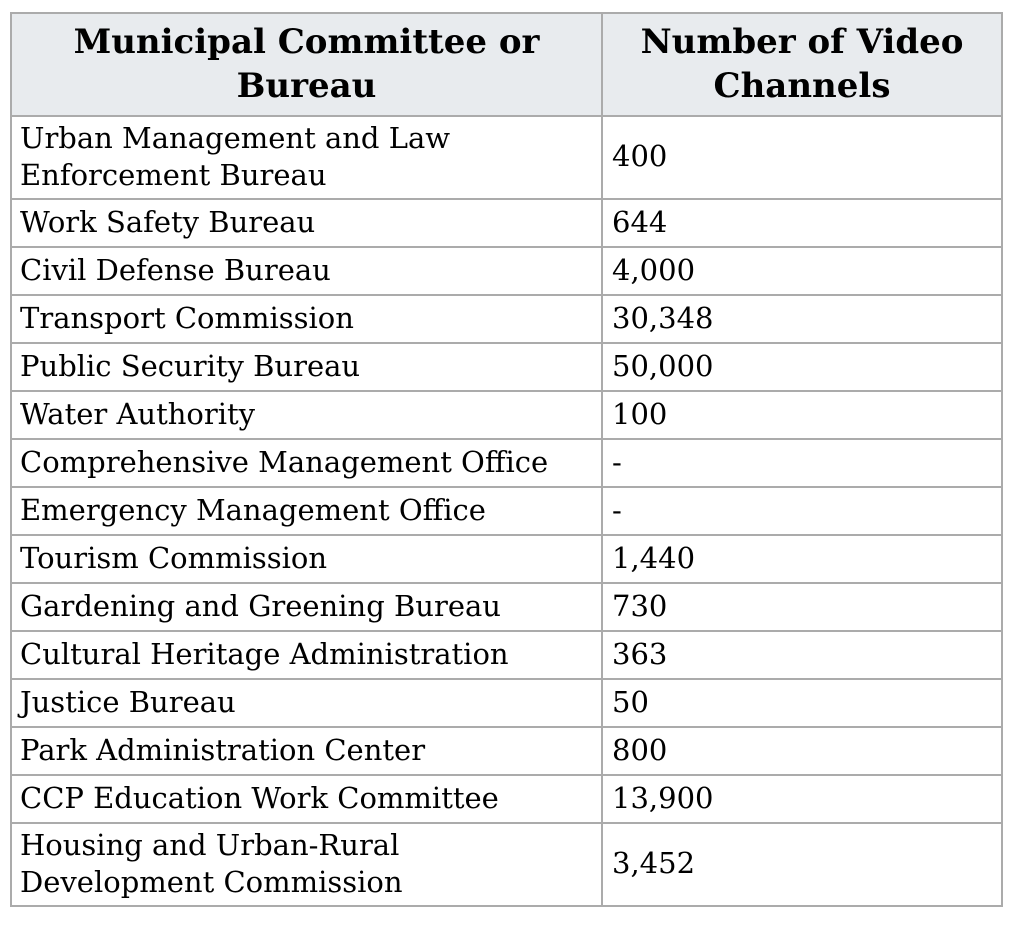 This screenshot has width=1015, height=930. I want to click on table-row: Tourism Commission 1,440, so click(506, 559).